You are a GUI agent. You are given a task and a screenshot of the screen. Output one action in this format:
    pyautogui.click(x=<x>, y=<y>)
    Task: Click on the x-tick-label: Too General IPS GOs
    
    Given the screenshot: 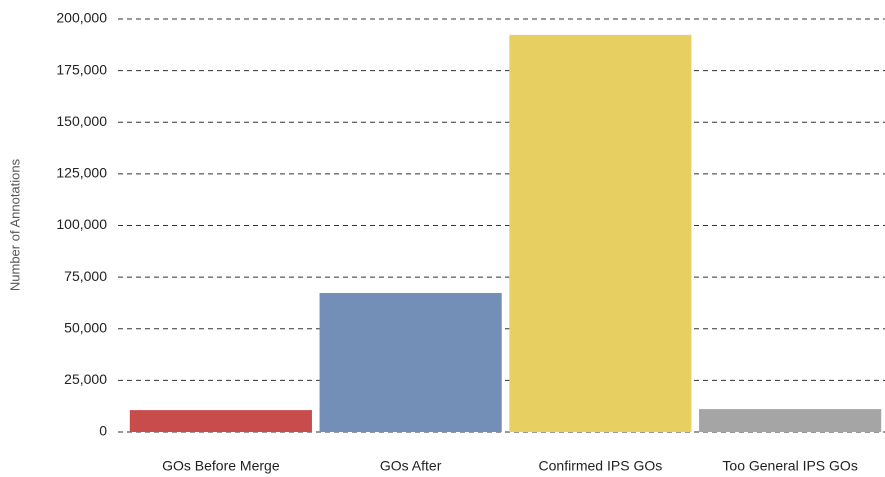 What is the action you would take?
    pyautogui.click(x=789, y=466)
    